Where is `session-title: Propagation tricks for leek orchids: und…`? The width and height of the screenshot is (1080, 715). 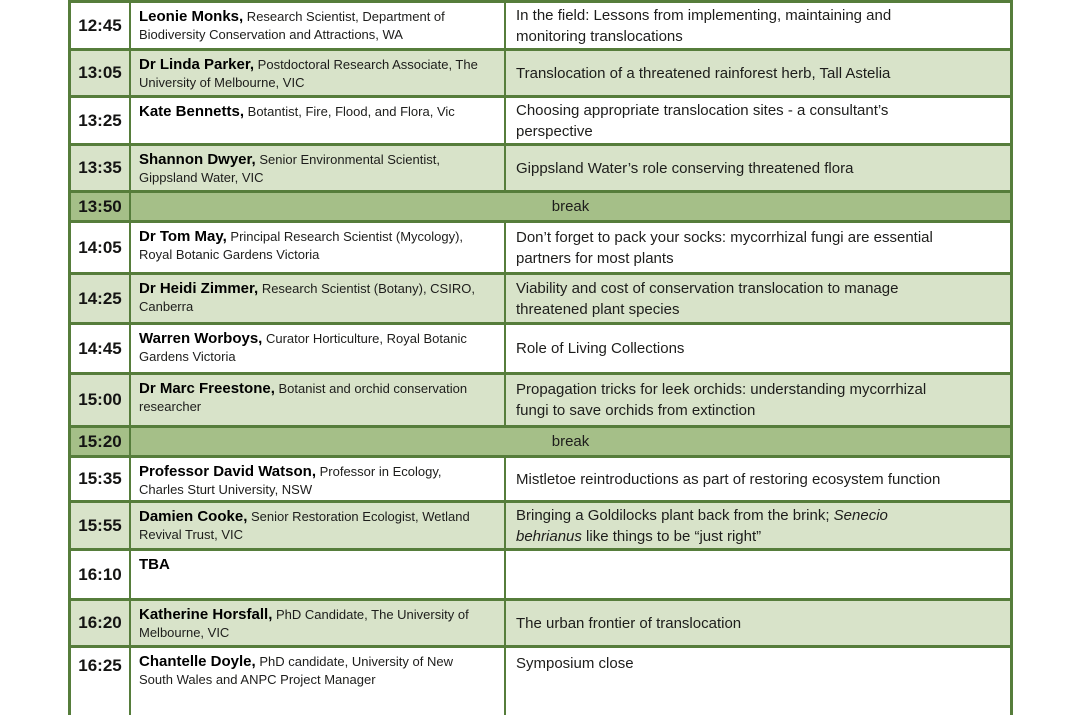 session-title: Propagation tricks for leek orchids: und… is located at coordinates (748, 400).